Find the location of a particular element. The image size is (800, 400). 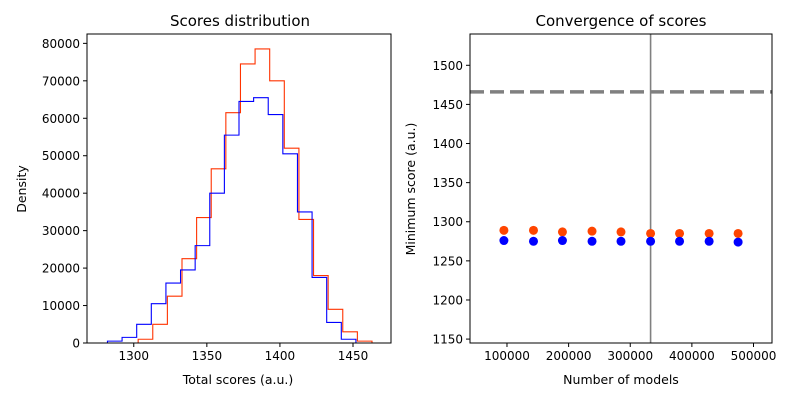

histogram-x-tick-label: 1400 is located at coordinates (280, 356).